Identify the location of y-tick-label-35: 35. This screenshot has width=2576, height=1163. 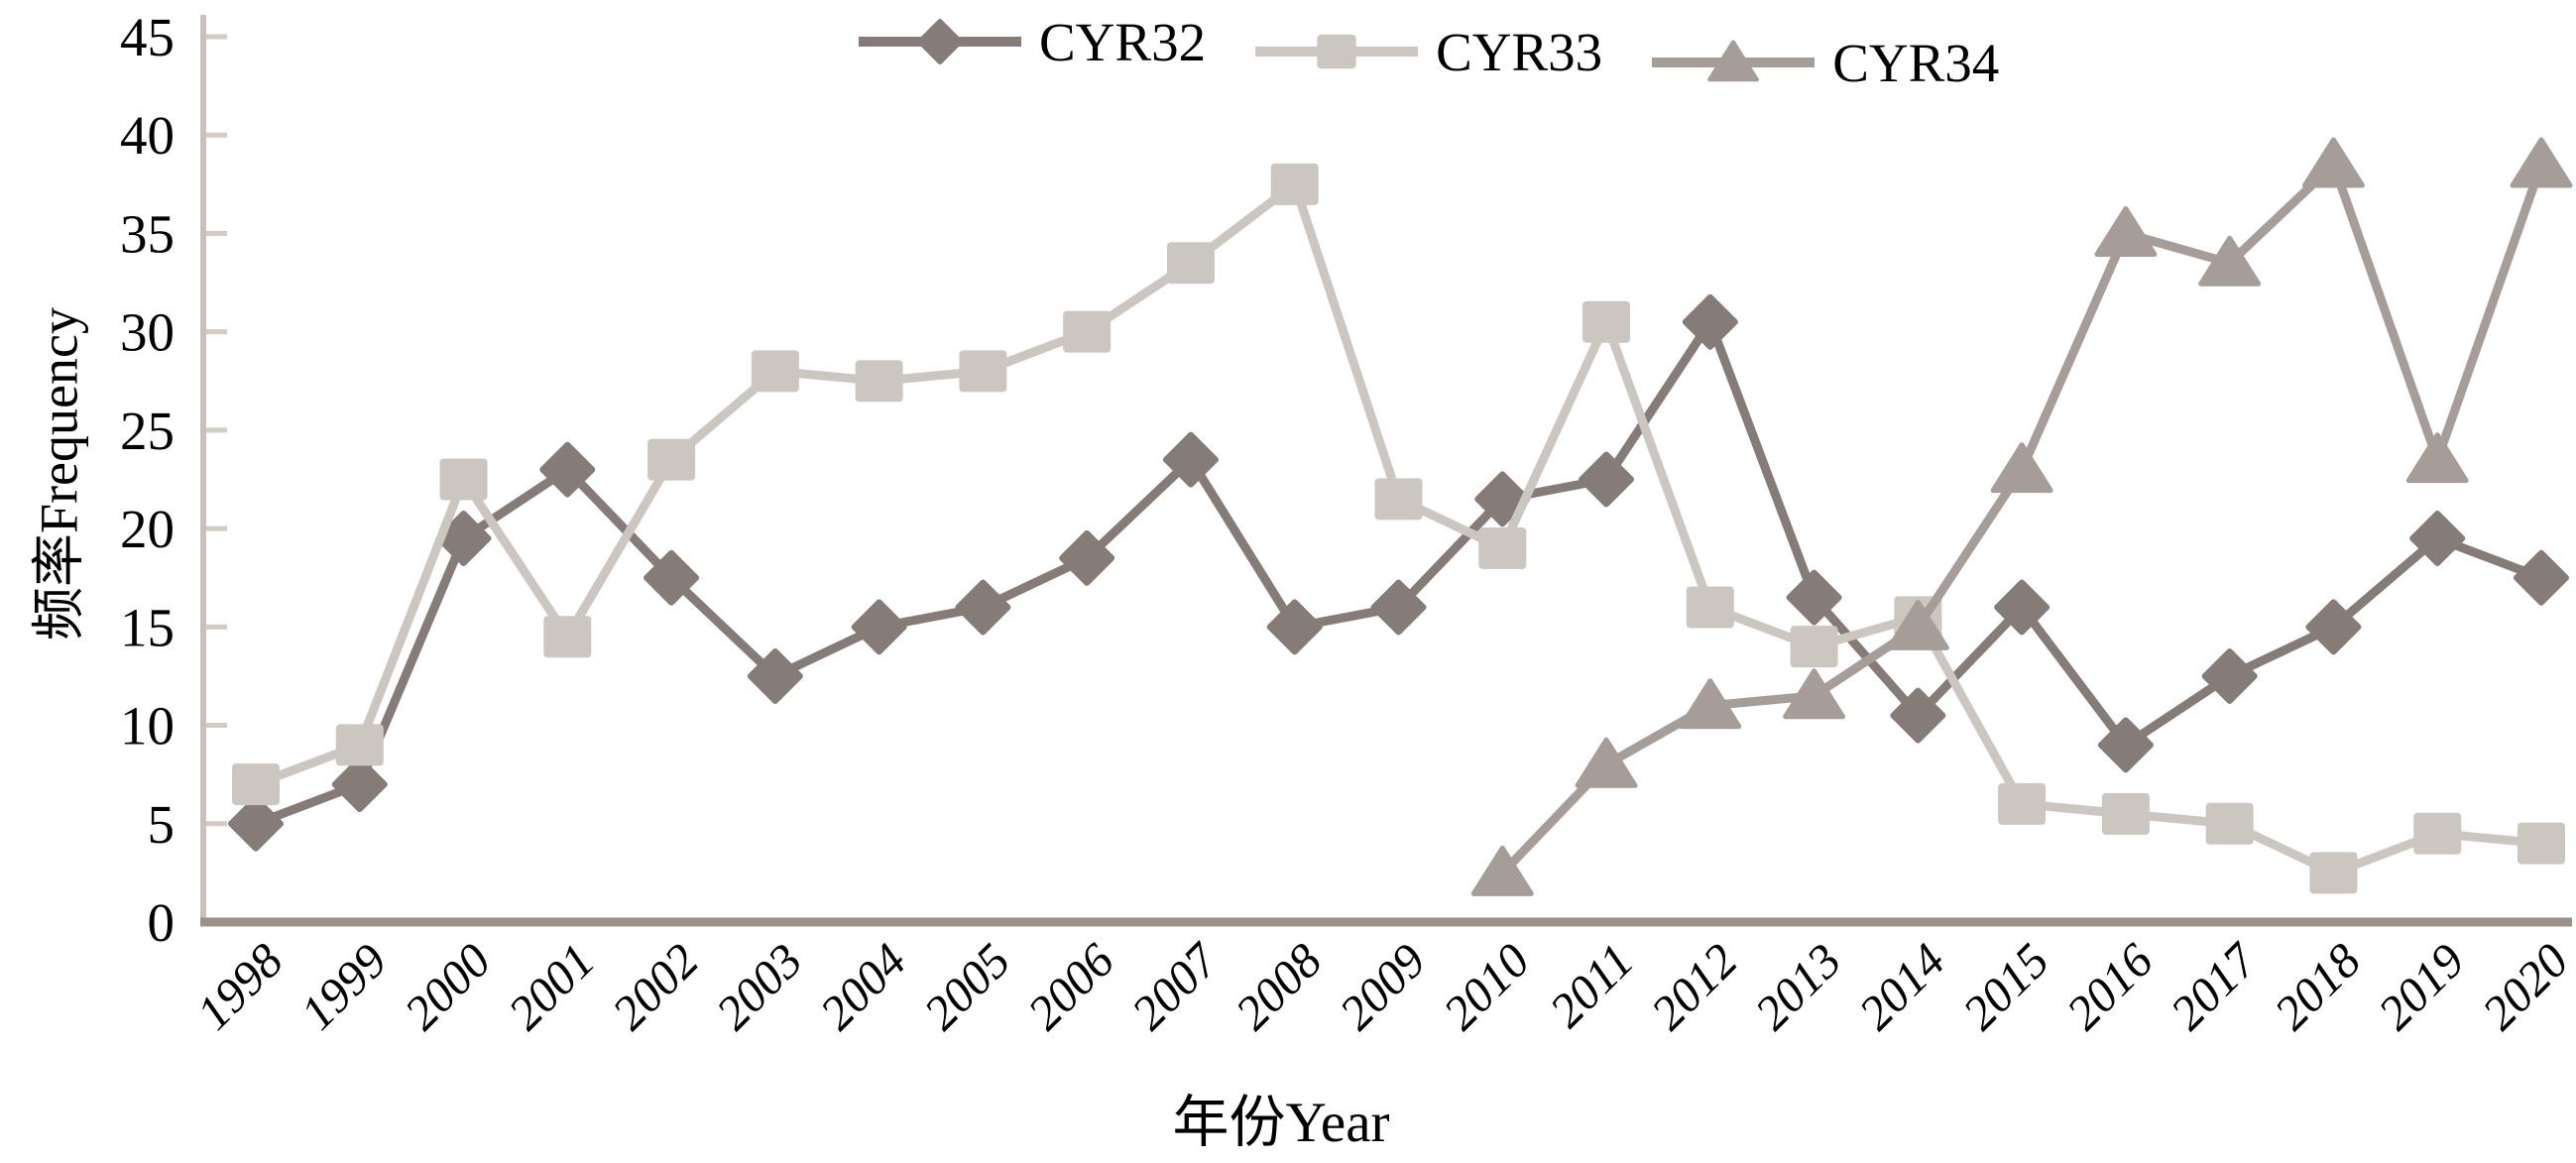
(147, 233).